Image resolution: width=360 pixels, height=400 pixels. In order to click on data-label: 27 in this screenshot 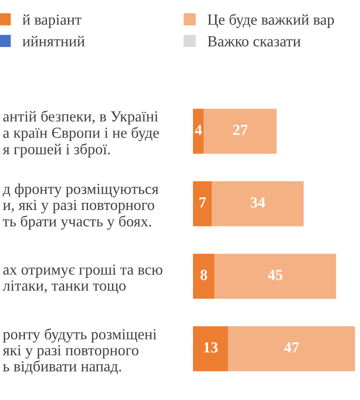, I will do `click(240, 129)`.